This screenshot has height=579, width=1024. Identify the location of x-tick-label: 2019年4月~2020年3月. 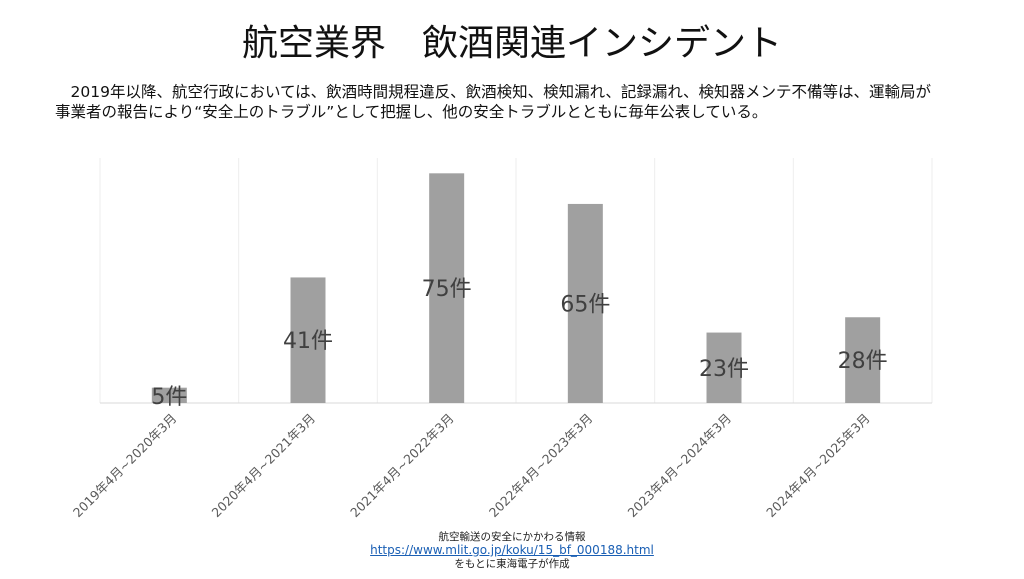
(125, 466).